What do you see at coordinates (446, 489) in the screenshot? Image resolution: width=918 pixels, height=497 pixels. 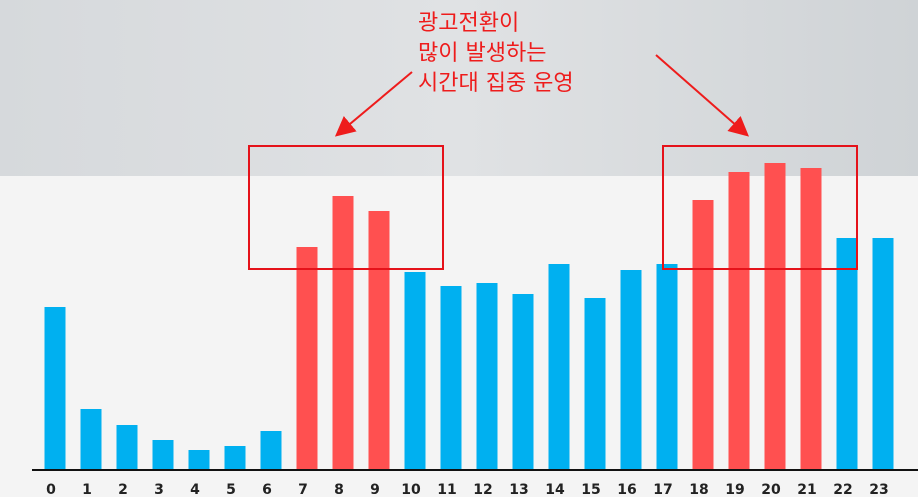 I see `x-tick-label: 11` at bounding box center [446, 489].